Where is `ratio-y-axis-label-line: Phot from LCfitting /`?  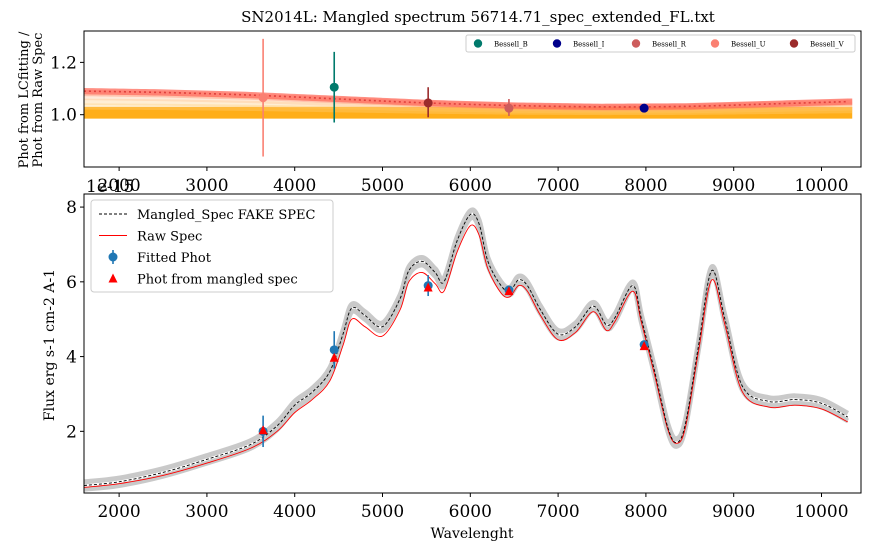
ratio-y-axis-label-line: Phot from LCfitting / is located at coordinates (24, 99).